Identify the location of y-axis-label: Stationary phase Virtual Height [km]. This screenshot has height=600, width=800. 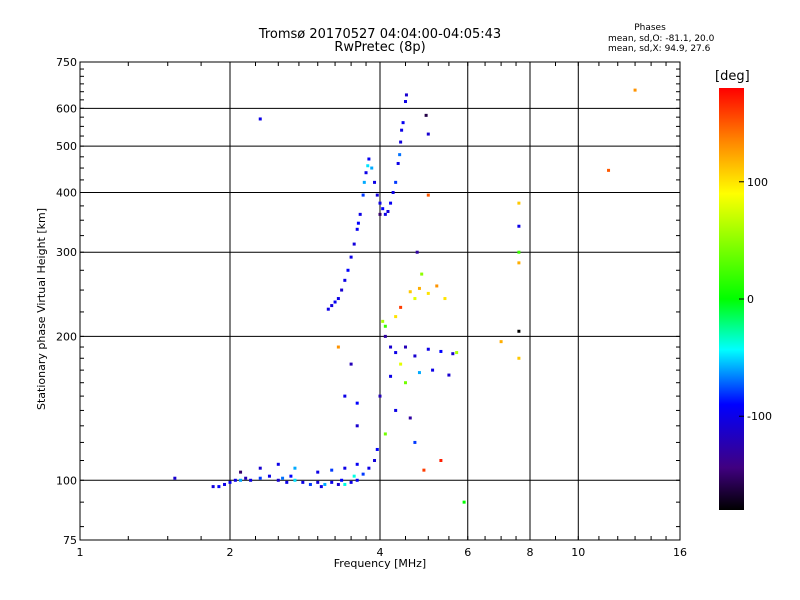
(41, 308).